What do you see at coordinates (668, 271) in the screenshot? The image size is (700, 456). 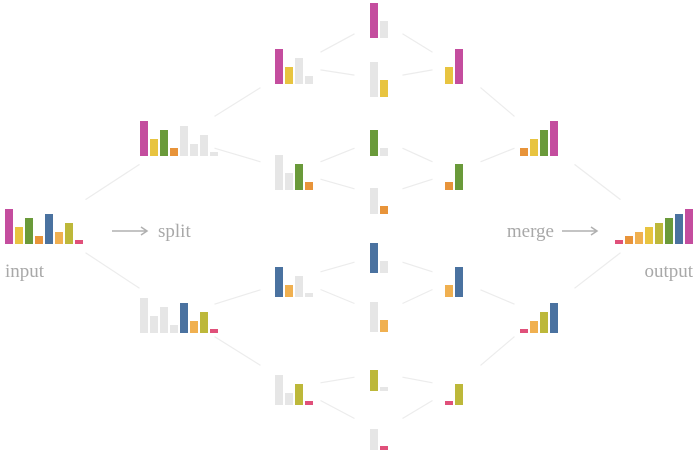 I see `output-label: output` at bounding box center [668, 271].